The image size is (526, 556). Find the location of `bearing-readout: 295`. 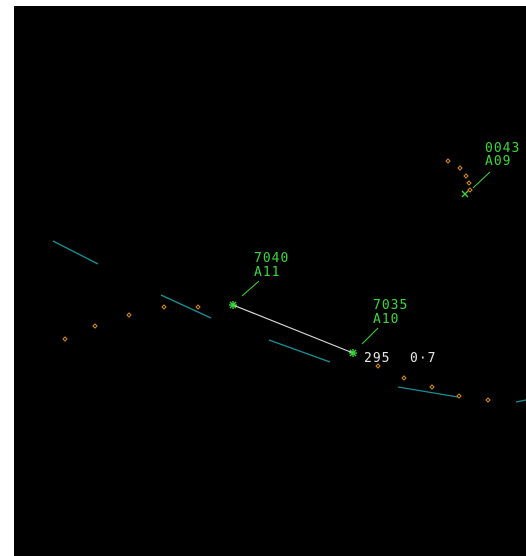

bearing-readout: 295 is located at coordinates (377, 358).